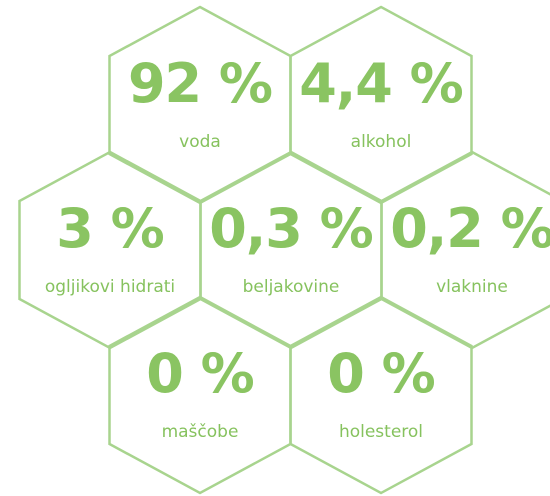 This screenshot has width=550, height=496. What do you see at coordinates (110, 287) in the screenshot?
I see `cell-label: ogljikovi hidrati` at bounding box center [110, 287].